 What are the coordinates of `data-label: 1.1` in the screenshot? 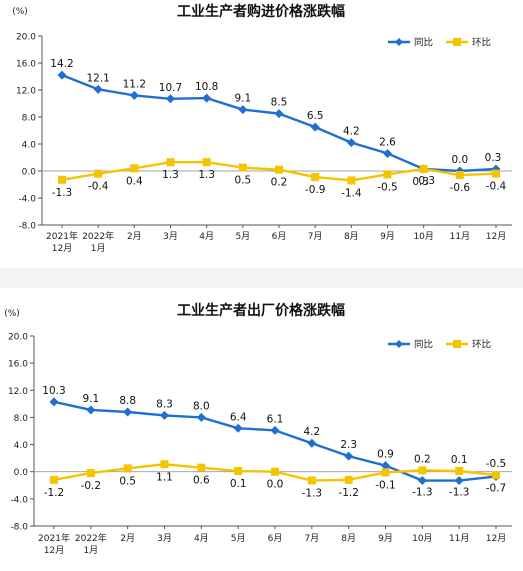 It's located at (164, 477).